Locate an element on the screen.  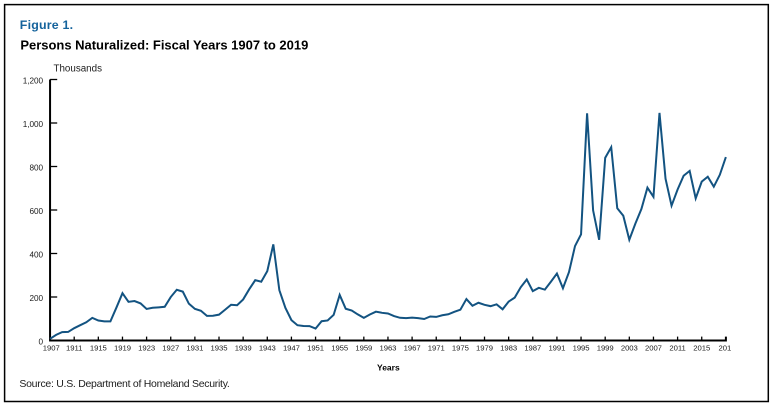
svg-text: 2007 is located at coordinates (653, 348).